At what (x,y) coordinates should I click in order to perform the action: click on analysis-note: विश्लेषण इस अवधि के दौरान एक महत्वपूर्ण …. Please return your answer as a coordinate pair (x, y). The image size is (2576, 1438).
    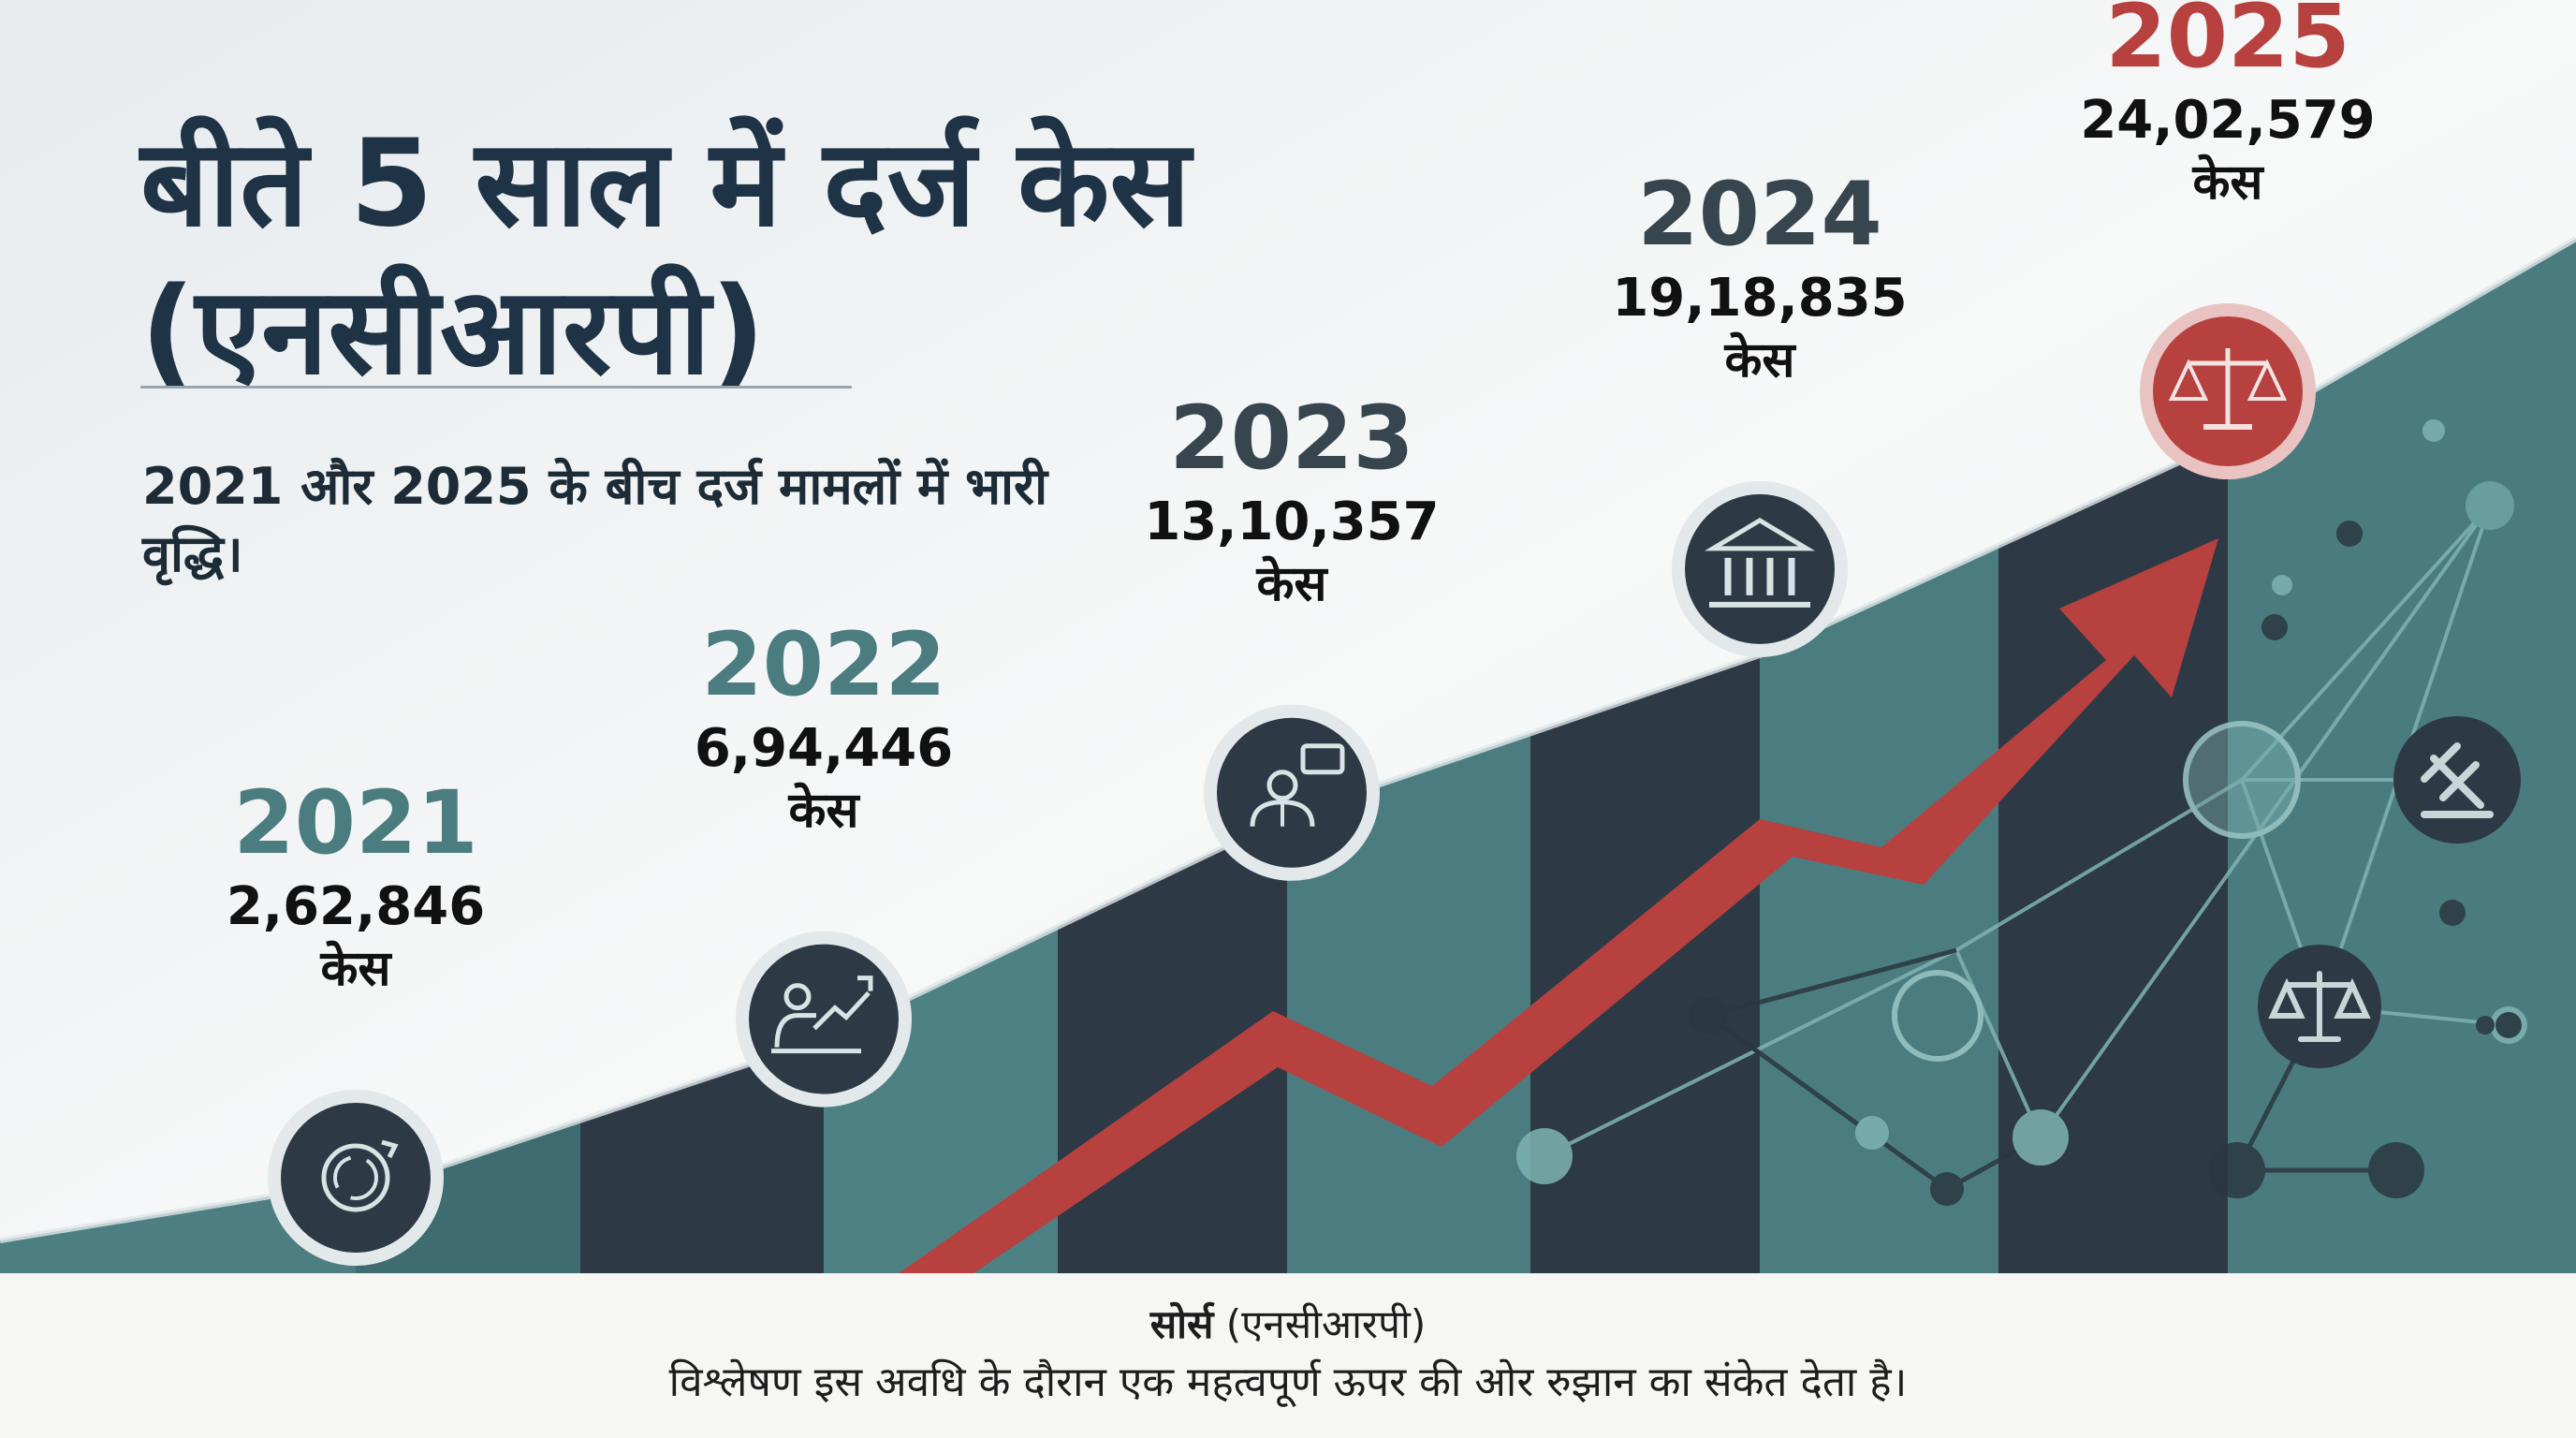
    Looking at the image, I should click on (1288, 1382).